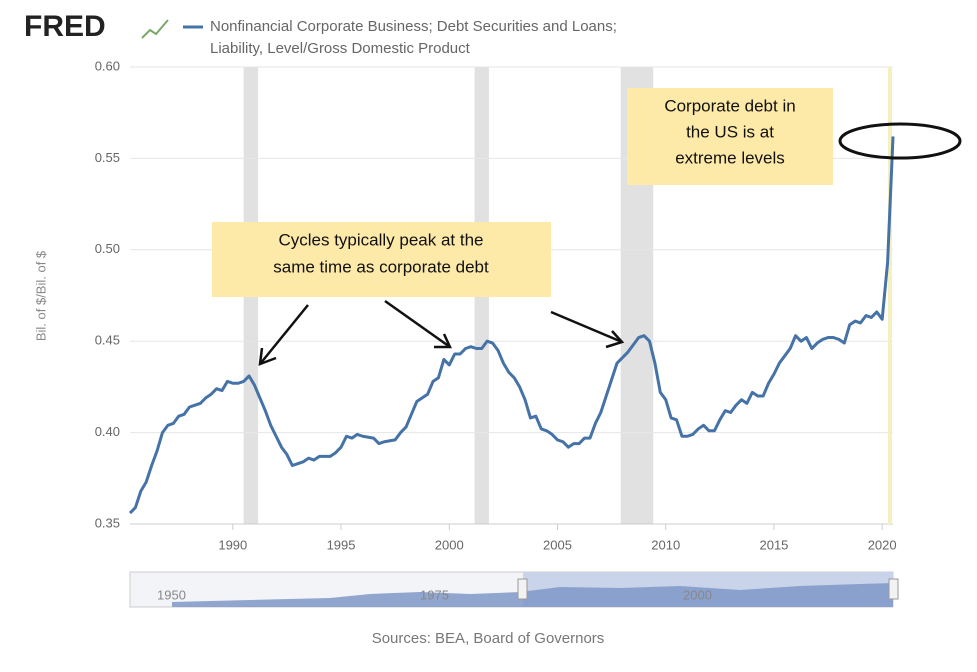 The image size is (977, 672). Describe the element at coordinates (557, 544) in the screenshot. I see `x-tick-label: 2005` at that location.